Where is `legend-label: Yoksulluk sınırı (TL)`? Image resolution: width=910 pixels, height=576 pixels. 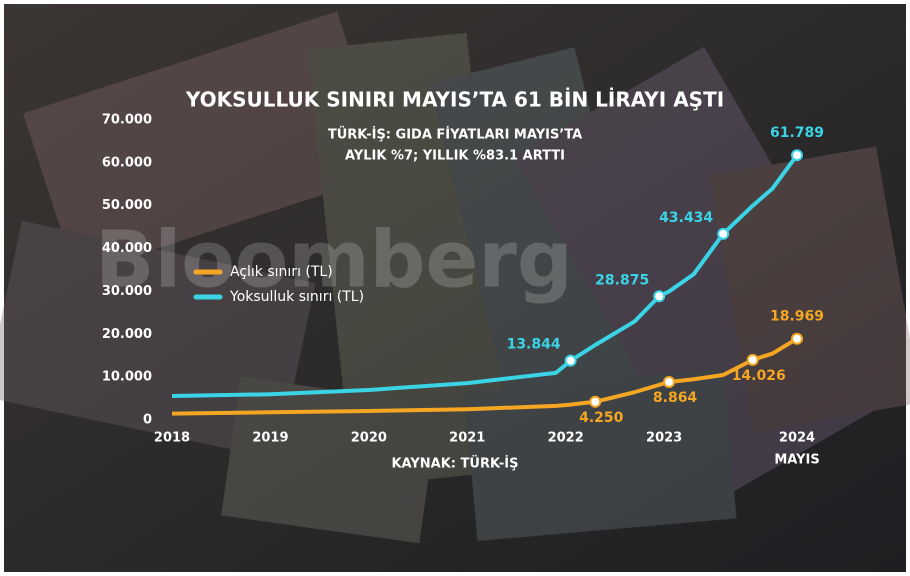
legend-label: Yoksulluk sınırı (TL) is located at coordinates (296, 297).